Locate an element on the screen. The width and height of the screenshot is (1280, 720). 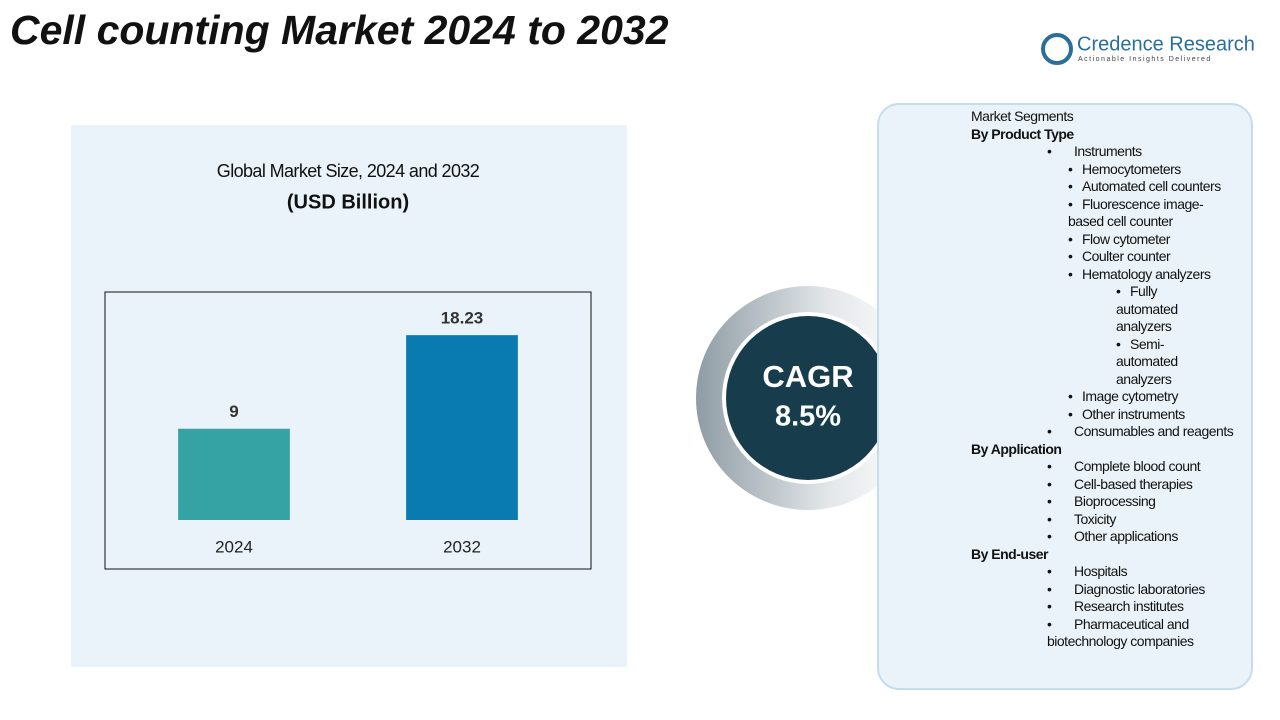
segment-item: Automated cell counters is located at coordinates (1153, 187).